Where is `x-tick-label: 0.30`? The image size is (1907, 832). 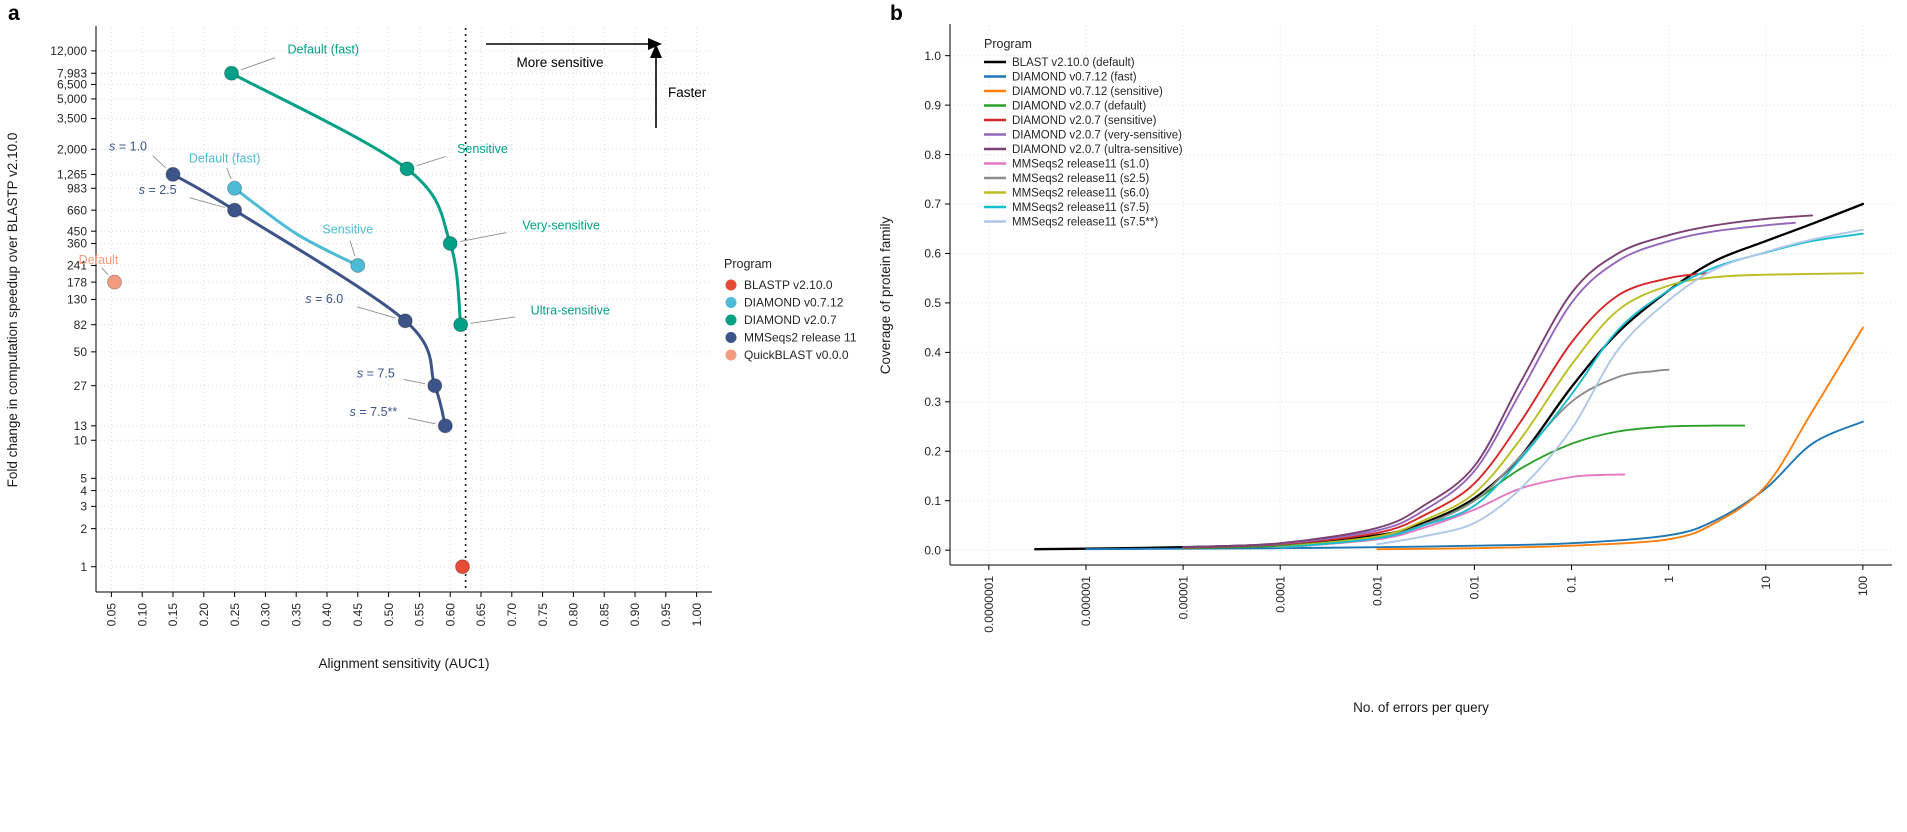 x-tick-label: 0.30 is located at coordinates (266, 615).